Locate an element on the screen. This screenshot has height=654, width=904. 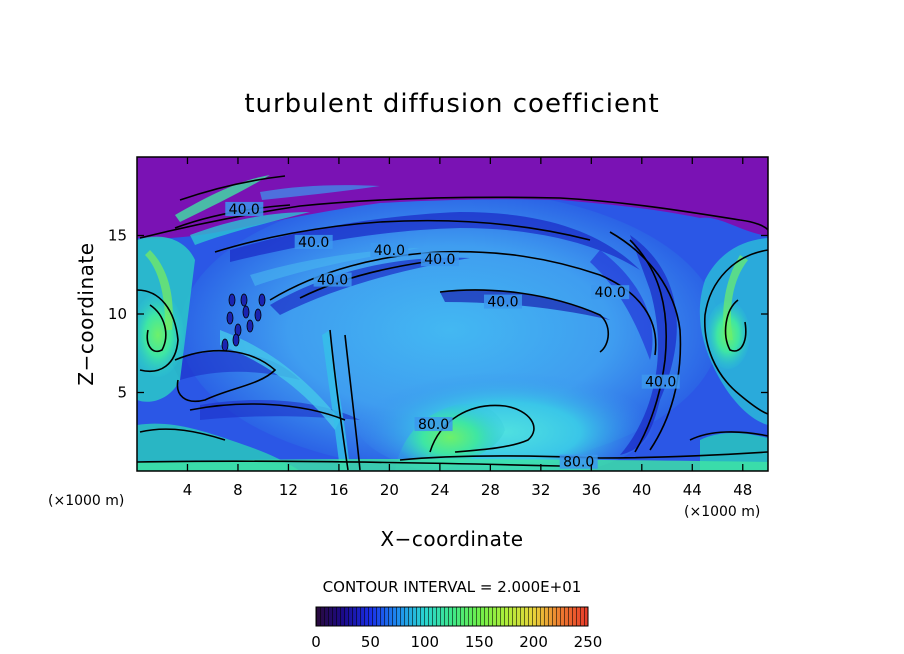
x-tick-label: 16 is located at coordinates (338, 490).